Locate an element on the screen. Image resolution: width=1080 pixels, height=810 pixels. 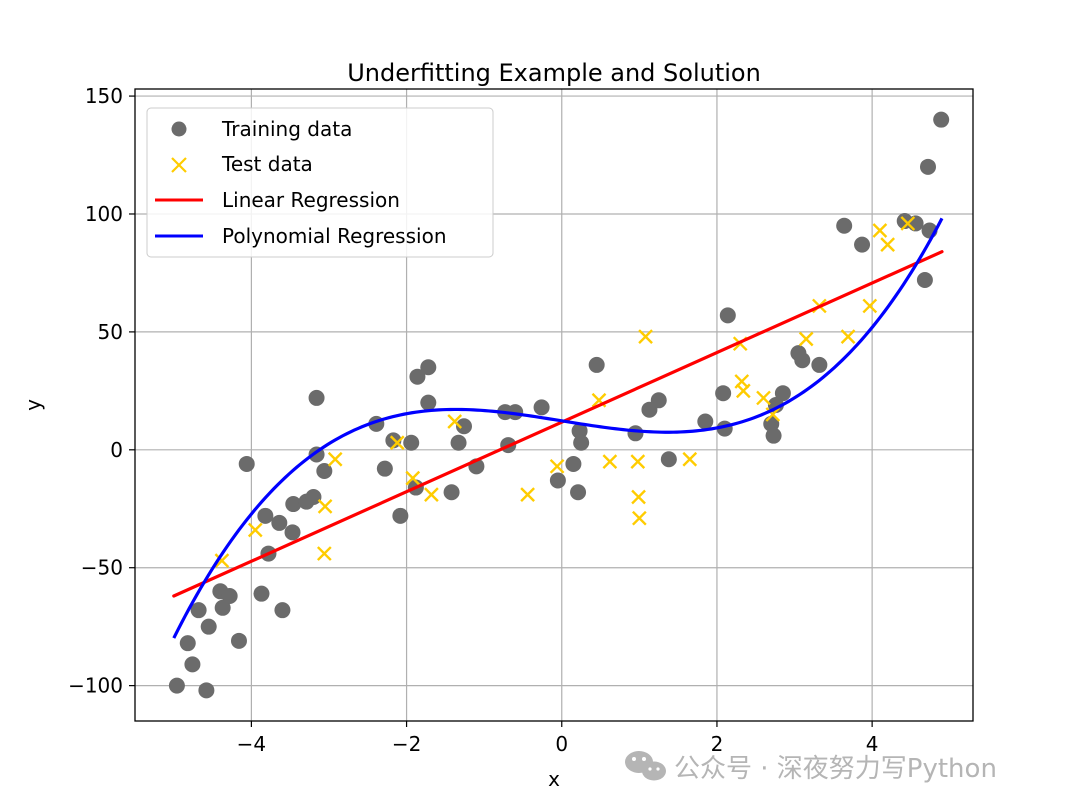
wechat-icon is located at coordinates (645, 766).